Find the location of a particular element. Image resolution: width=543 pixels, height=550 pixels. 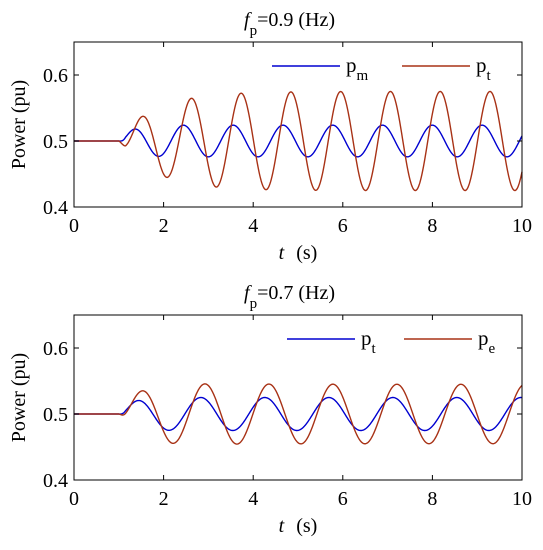

legend-label-1: pt is located at coordinates (369, 341).